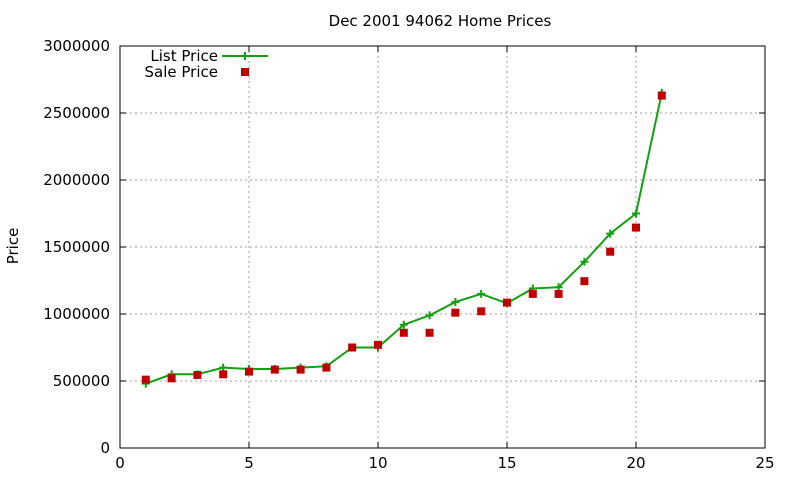 Image resolution: width=800 pixels, height=480 pixels. What do you see at coordinates (76, 180) in the screenshot?
I see `y-tick-label: 2000000` at bounding box center [76, 180].